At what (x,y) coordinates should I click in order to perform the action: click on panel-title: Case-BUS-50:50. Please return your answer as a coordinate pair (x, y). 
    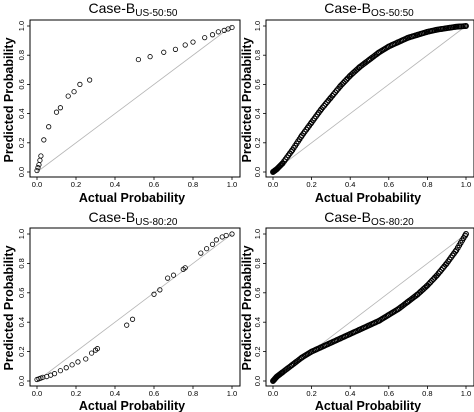
    Looking at the image, I should click on (133, 9).